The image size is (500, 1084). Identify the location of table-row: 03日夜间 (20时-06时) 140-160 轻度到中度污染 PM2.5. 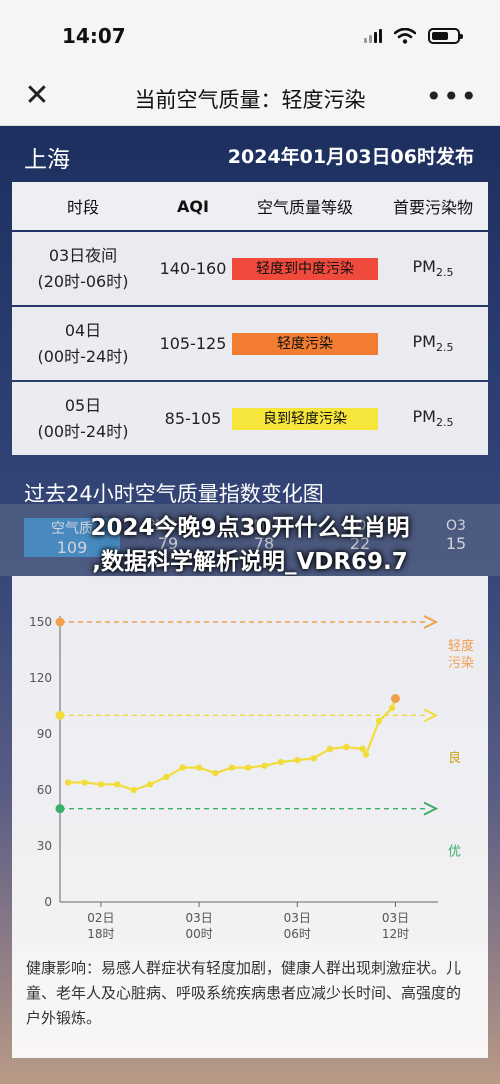
(250, 268).